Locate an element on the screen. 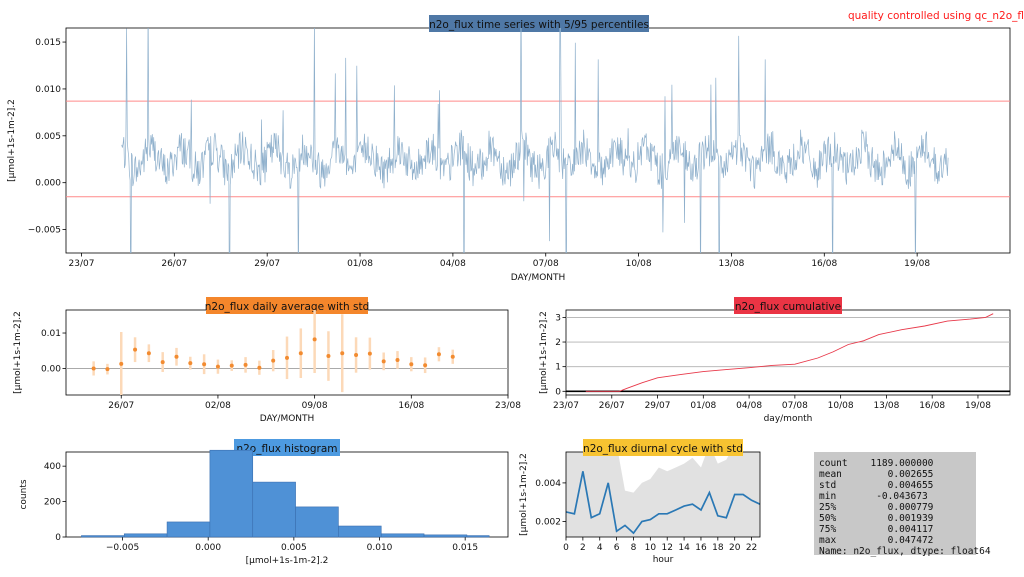 The width and height of the screenshot is (1024, 577). diurnal-plot-area is located at coordinates (663, 494).